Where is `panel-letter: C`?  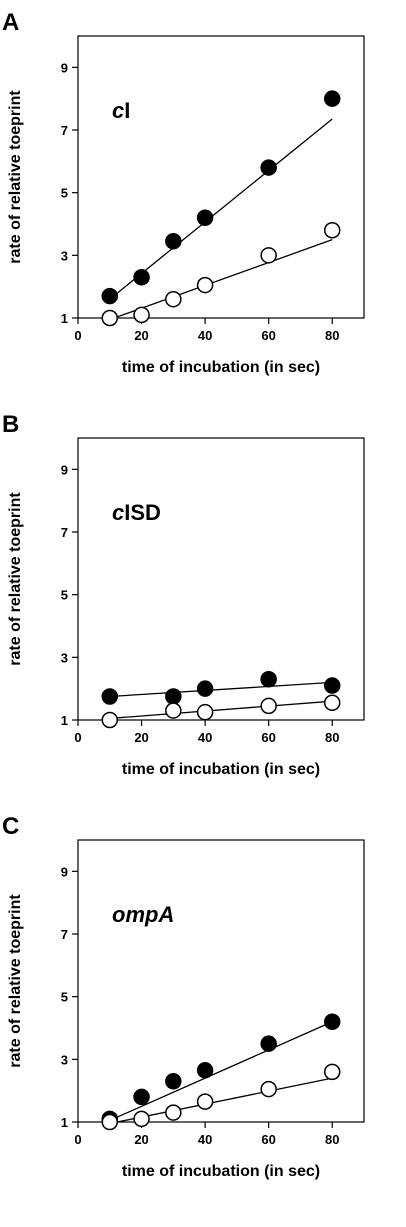
panel-letter: C is located at coordinates (10, 826).